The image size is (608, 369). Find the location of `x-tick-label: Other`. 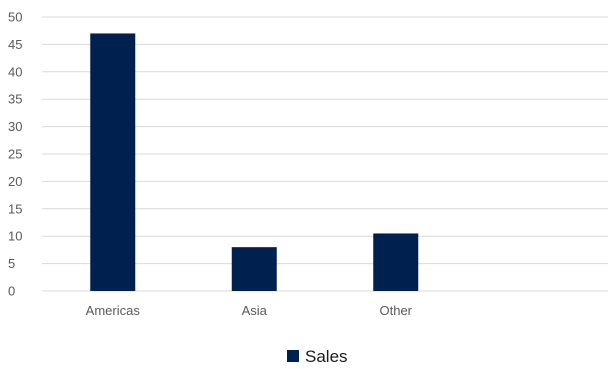

x-tick-label: Other is located at coordinates (395, 310).